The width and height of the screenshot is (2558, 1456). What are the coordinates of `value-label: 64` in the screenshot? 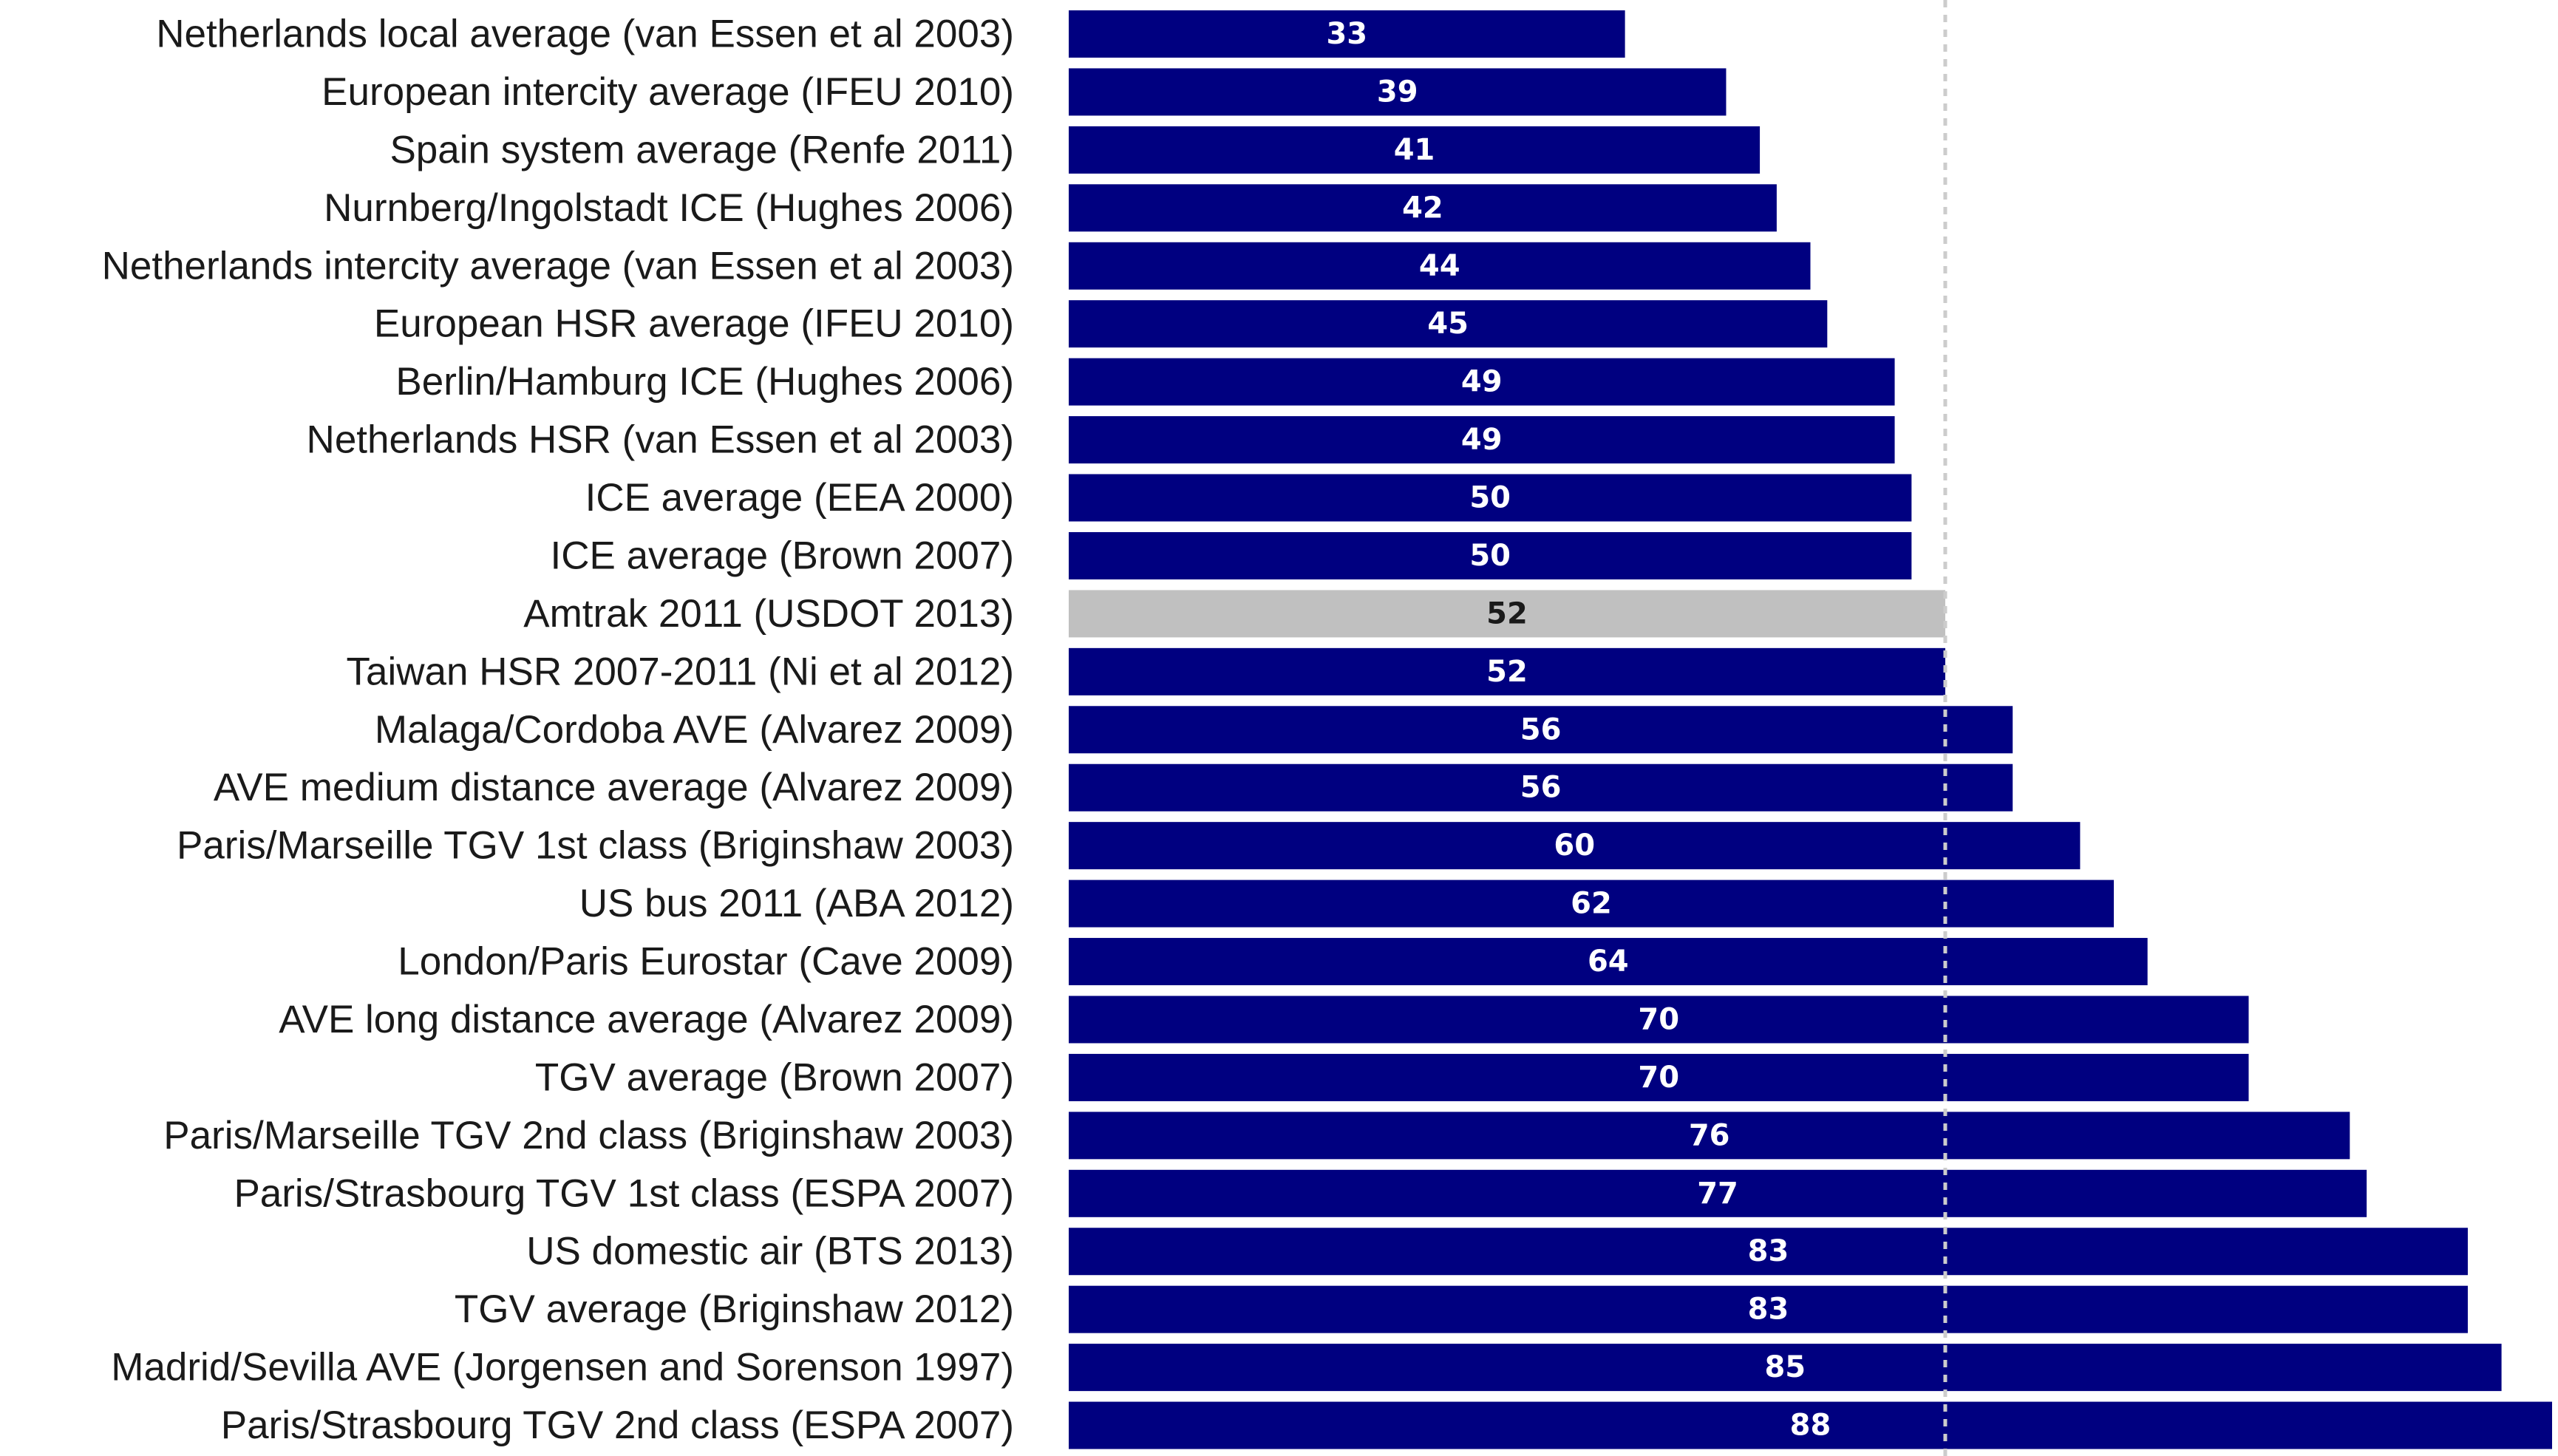 It's located at (1609, 962).